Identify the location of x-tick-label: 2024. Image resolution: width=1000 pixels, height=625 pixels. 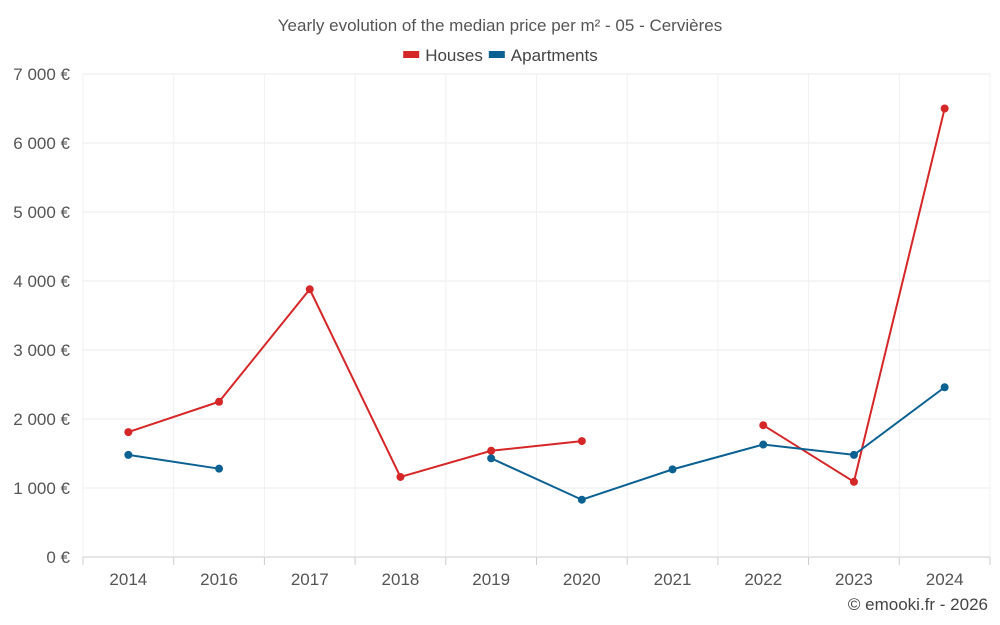
(945, 579).